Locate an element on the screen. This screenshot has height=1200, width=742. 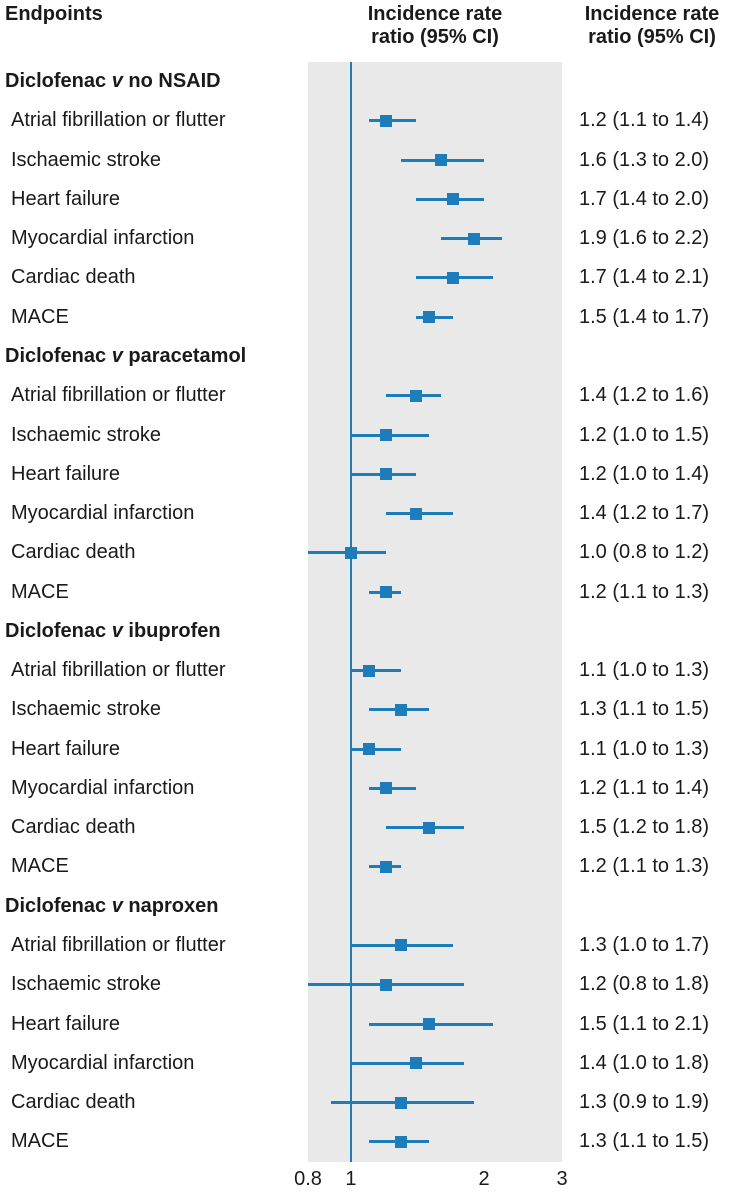
endpoint-row: Ischaemic stroke 1.2 (0.8 to 1.8) is located at coordinates (371, 984).